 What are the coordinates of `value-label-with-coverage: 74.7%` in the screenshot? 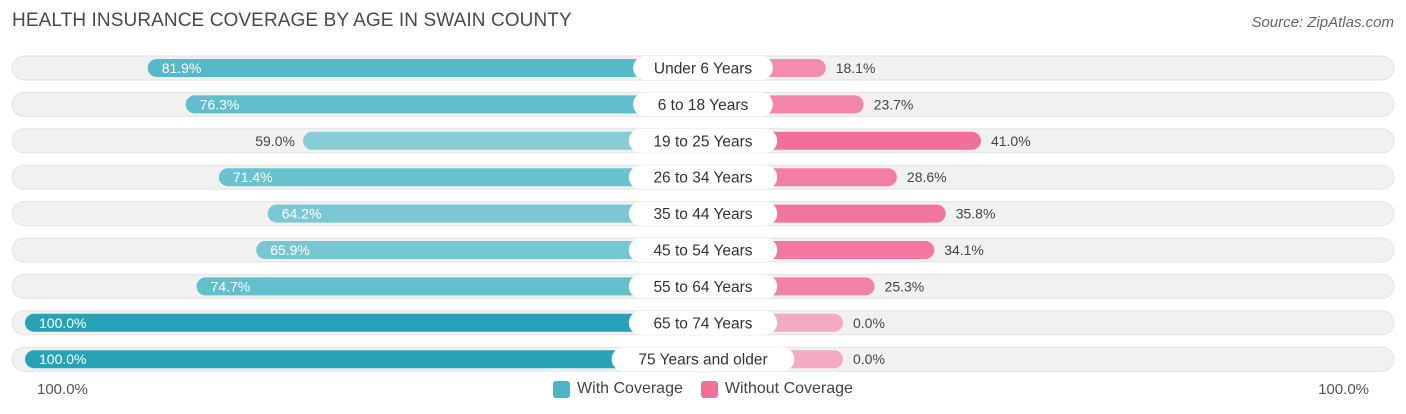 It's located at (231, 286).